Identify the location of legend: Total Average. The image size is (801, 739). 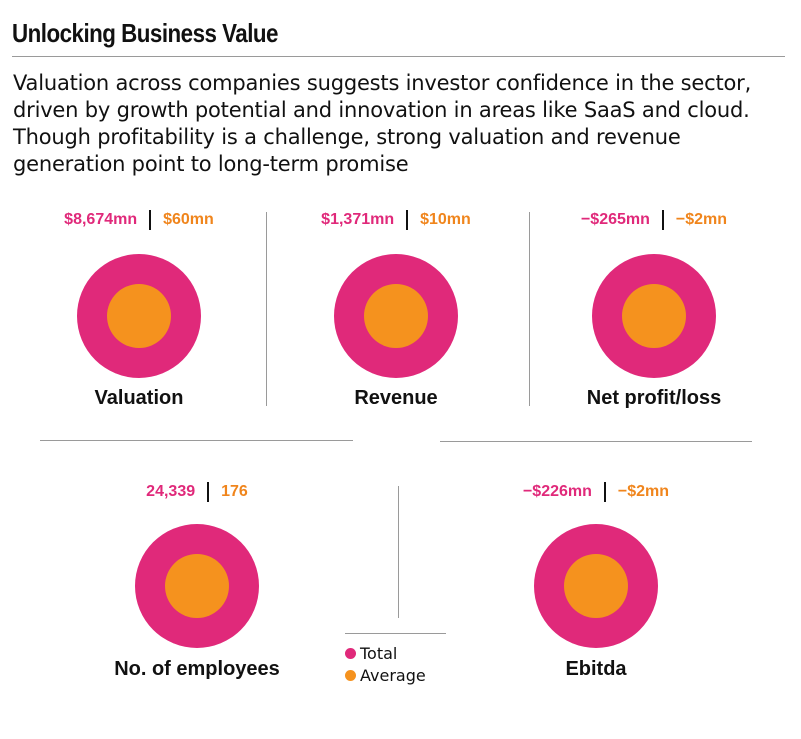
(385, 664).